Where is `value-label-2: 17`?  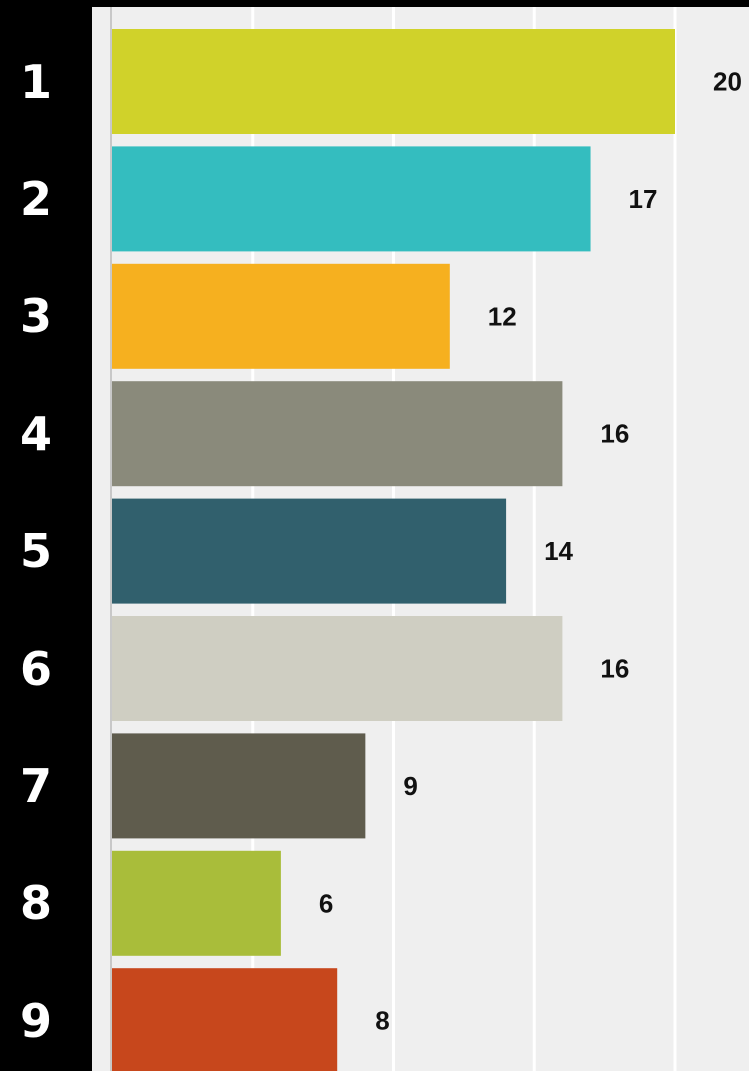
value-label-2: 17 is located at coordinates (643, 199).